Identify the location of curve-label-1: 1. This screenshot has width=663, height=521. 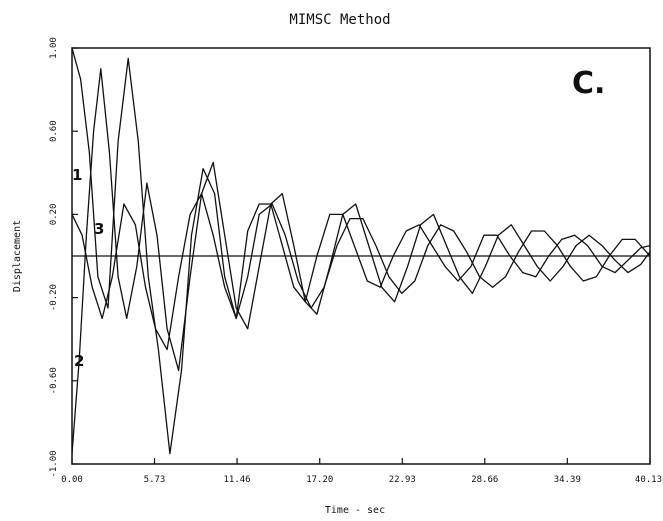
(77, 175).